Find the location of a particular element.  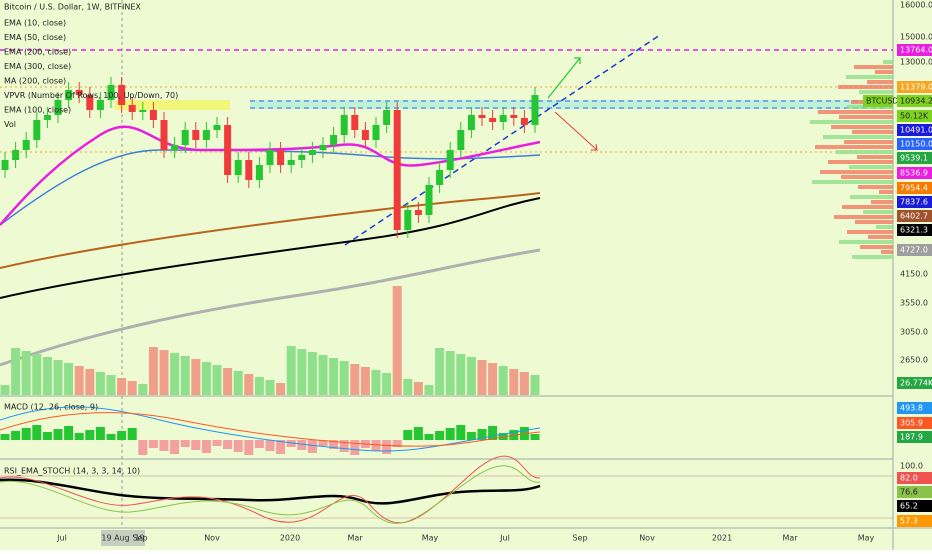

time-label: Nov is located at coordinates (212, 538).